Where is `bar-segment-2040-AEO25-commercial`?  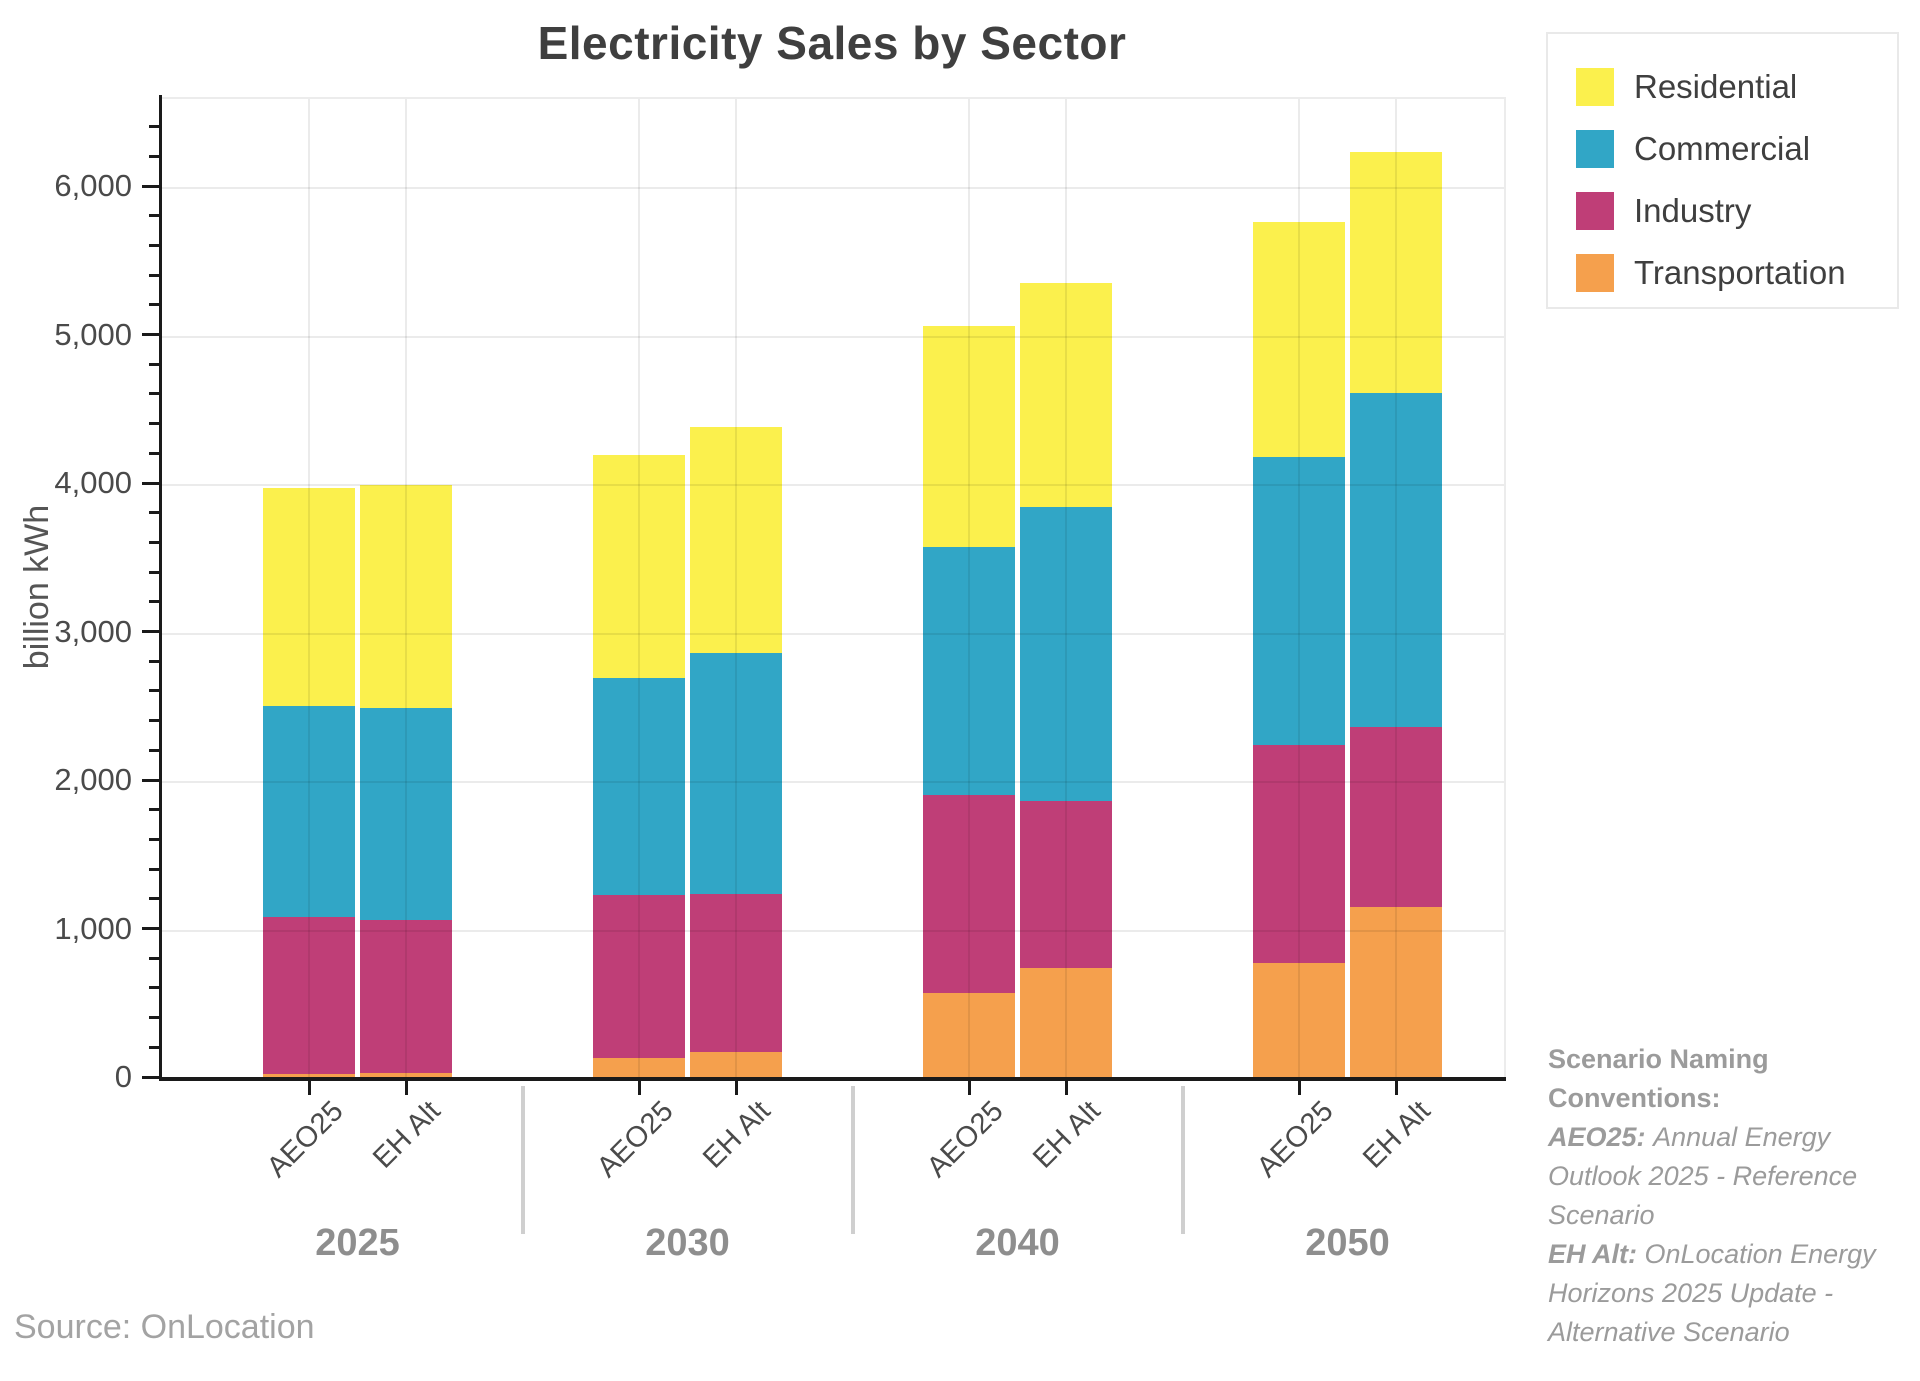
bar-segment-2040-AEO25-commercial is located at coordinates (969, 671).